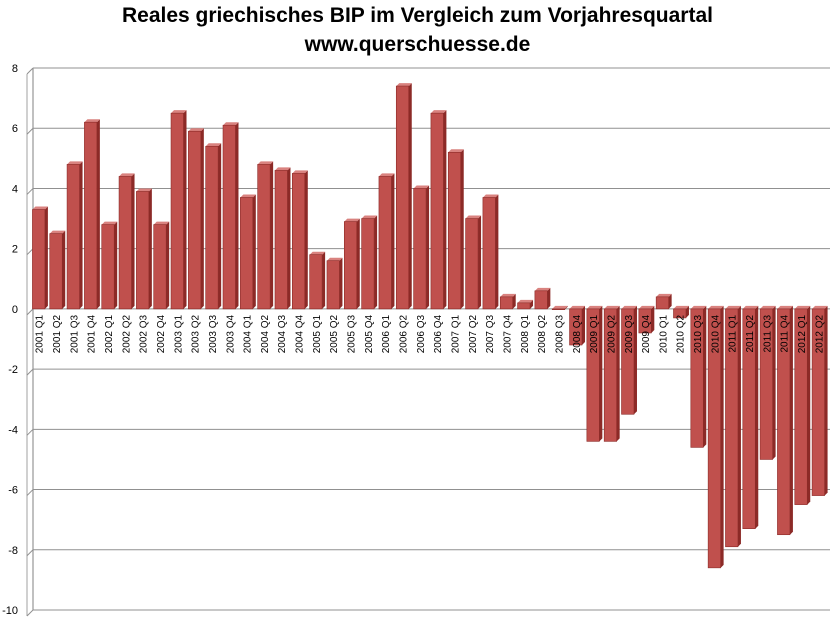  Describe the element at coordinates (300, 333) in the screenshot. I see `x-tick-label: 2004 Q4` at that location.